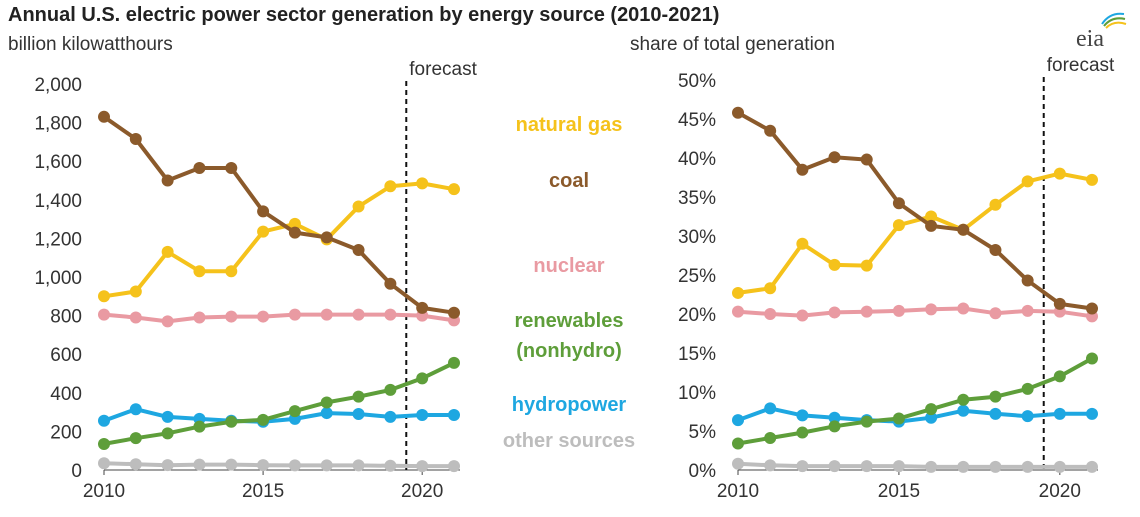  Describe the element at coordinates (697, 198) in the screenshot. I see `right-y-tick-label: 35%` at that location.